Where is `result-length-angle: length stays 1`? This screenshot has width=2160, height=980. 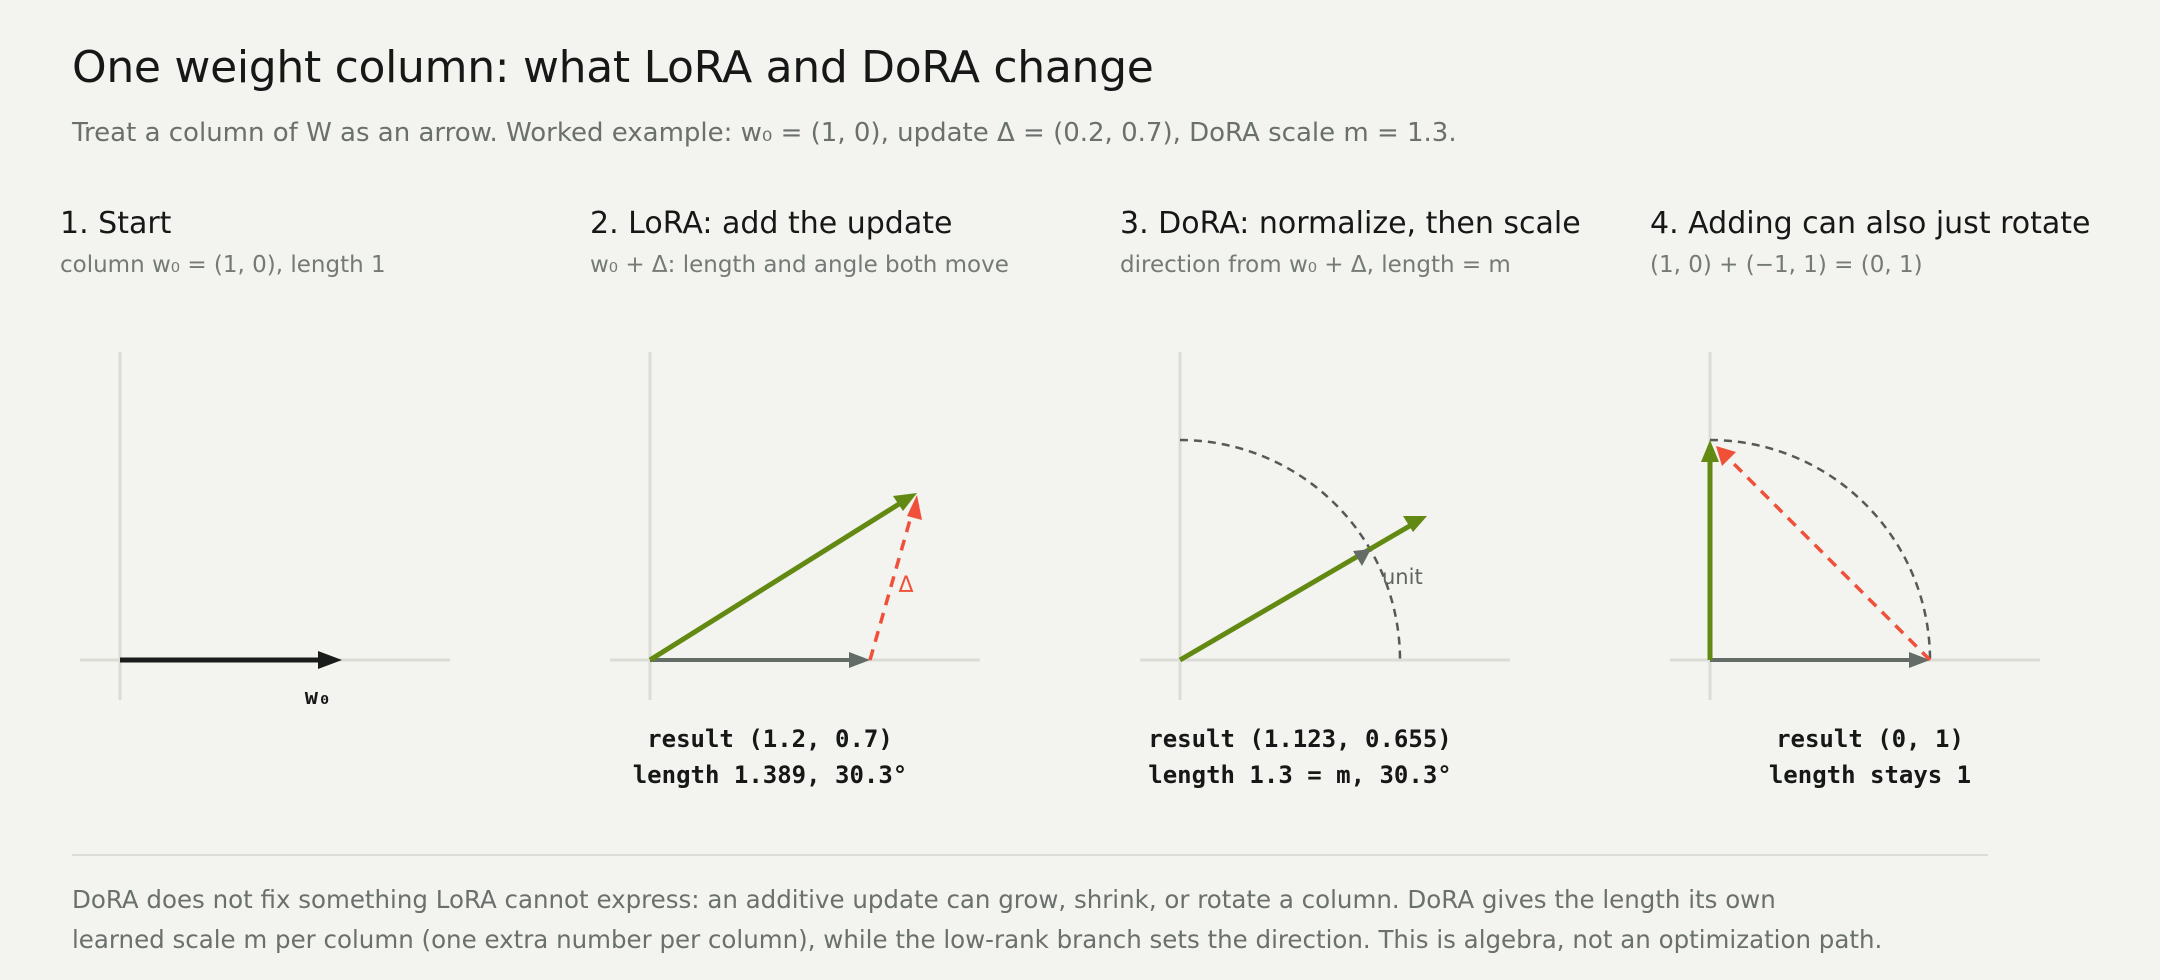 result-length-angle: length stays 1 is located at coordinates (1870, 775).